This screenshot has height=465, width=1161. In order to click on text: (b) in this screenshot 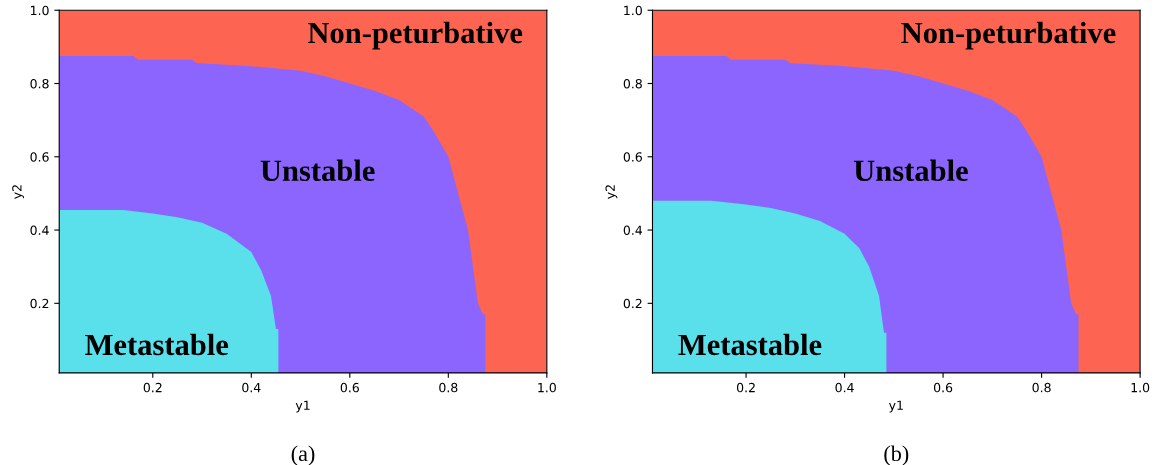, I will do `click(896, 455)`.